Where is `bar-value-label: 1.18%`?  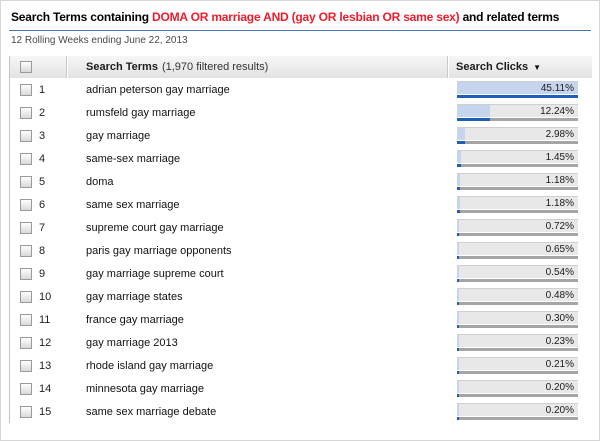 bar-value-label: 1.18% is located at coordinates (559, 203).